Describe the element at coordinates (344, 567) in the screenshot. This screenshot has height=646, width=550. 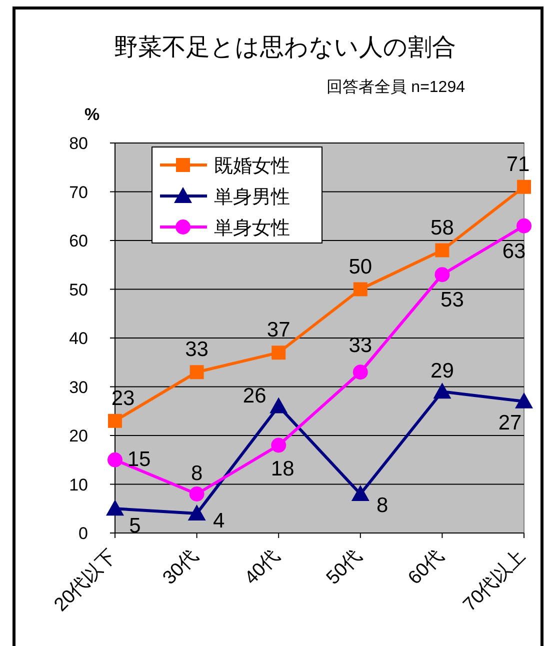
I see `x-tick-label: 50代` at that location.